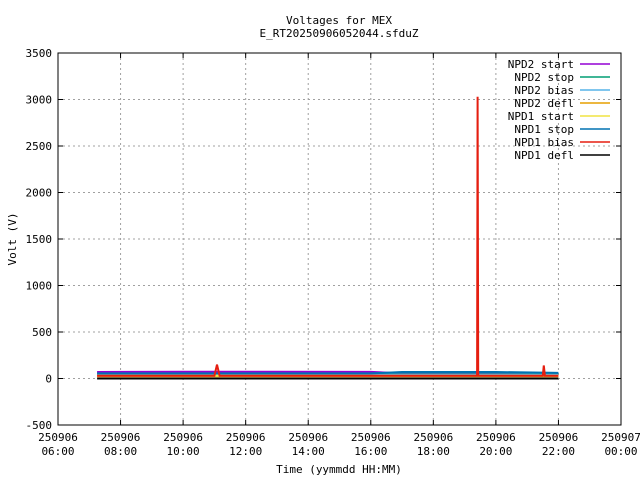 This screenshot has height=480, width=640. I want to click on x-tick-time-label: 08:00, so click(120, 451).